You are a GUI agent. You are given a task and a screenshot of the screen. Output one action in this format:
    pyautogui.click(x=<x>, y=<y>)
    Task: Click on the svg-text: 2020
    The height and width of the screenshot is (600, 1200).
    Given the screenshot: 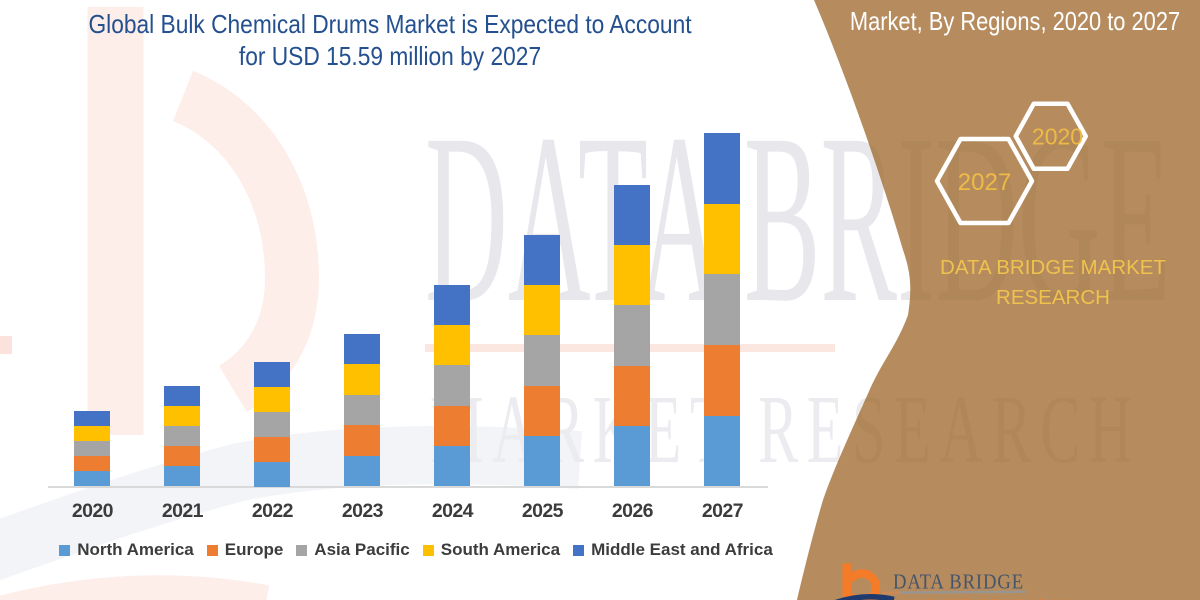 What is the action you would take?
    pyautogui.click(x=1057, y=137)
    